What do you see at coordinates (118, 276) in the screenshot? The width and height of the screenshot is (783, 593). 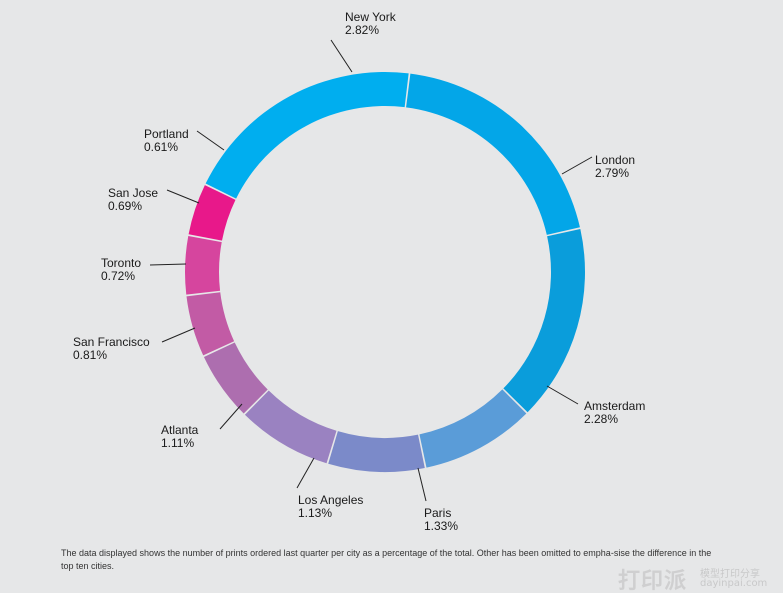 I see `slice-value-toronto: 0.72%` at bounding box center [118, 276].